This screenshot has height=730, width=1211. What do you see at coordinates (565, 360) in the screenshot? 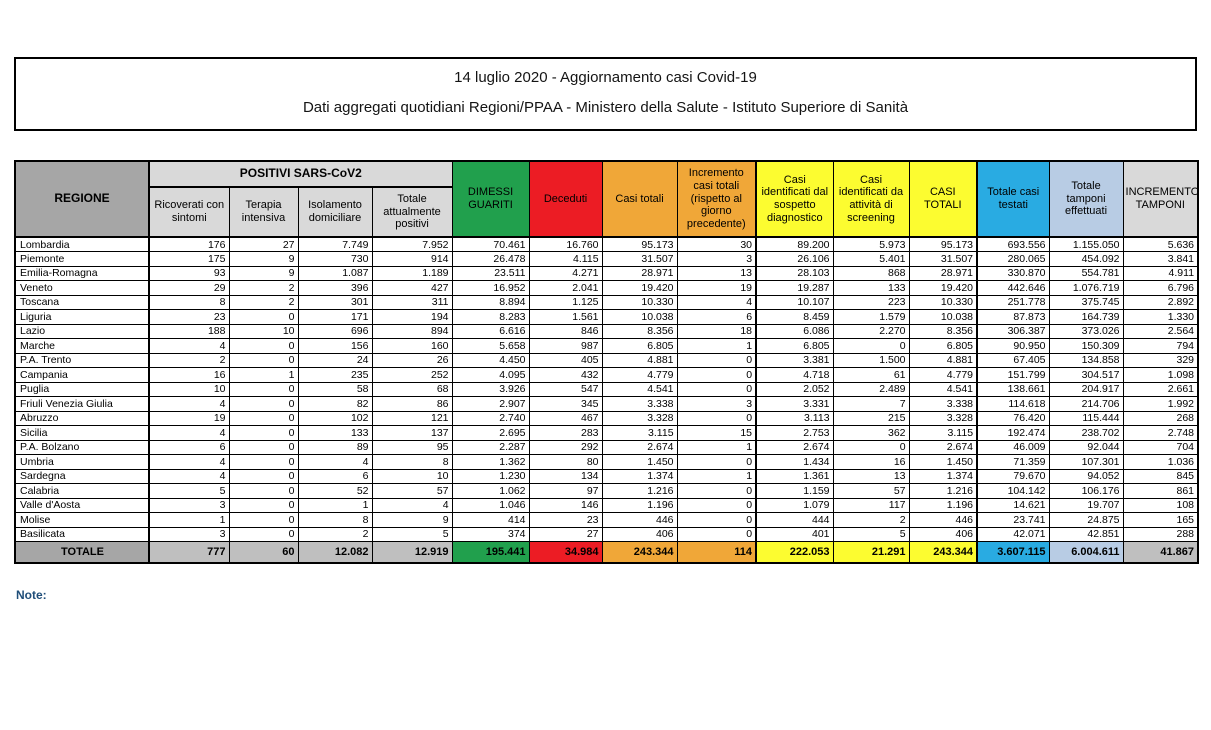
I see `cell-deceduti: 405` at bounding box center [565, 360].